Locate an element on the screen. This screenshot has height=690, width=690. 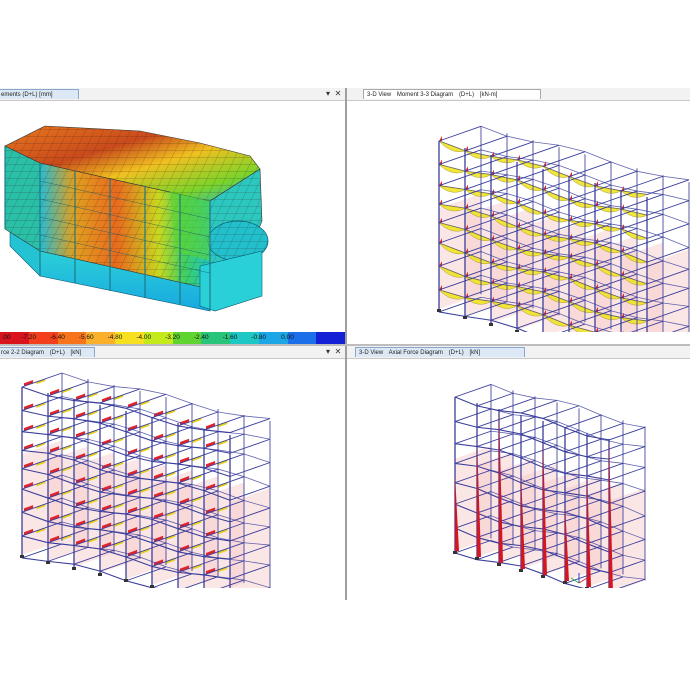
tab-axial-force: 3-D View Axial Force Diagram (D+L) [kN] is located at coordinates (440, 352).